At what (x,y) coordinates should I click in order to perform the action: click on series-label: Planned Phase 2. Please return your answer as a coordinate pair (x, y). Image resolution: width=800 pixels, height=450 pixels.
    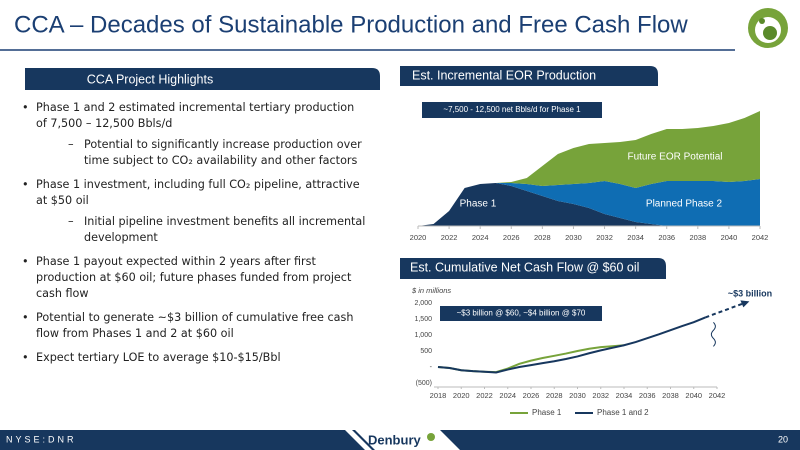
    Looking at the image, I should click on (684, 204).